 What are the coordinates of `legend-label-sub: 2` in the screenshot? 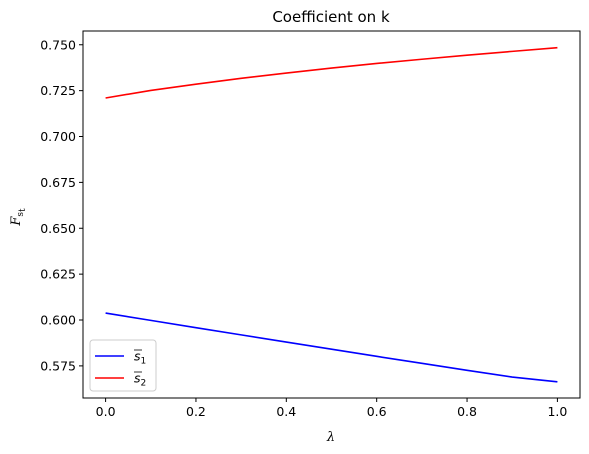 It's located at (144, 384).